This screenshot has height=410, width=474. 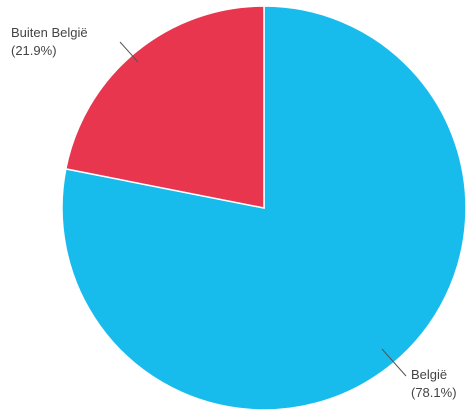 What do you see at coordinates (434, 392) in the screenshot?
I see `slice-pct-belgie: (78.1%)` at bounding box center [434, 392].